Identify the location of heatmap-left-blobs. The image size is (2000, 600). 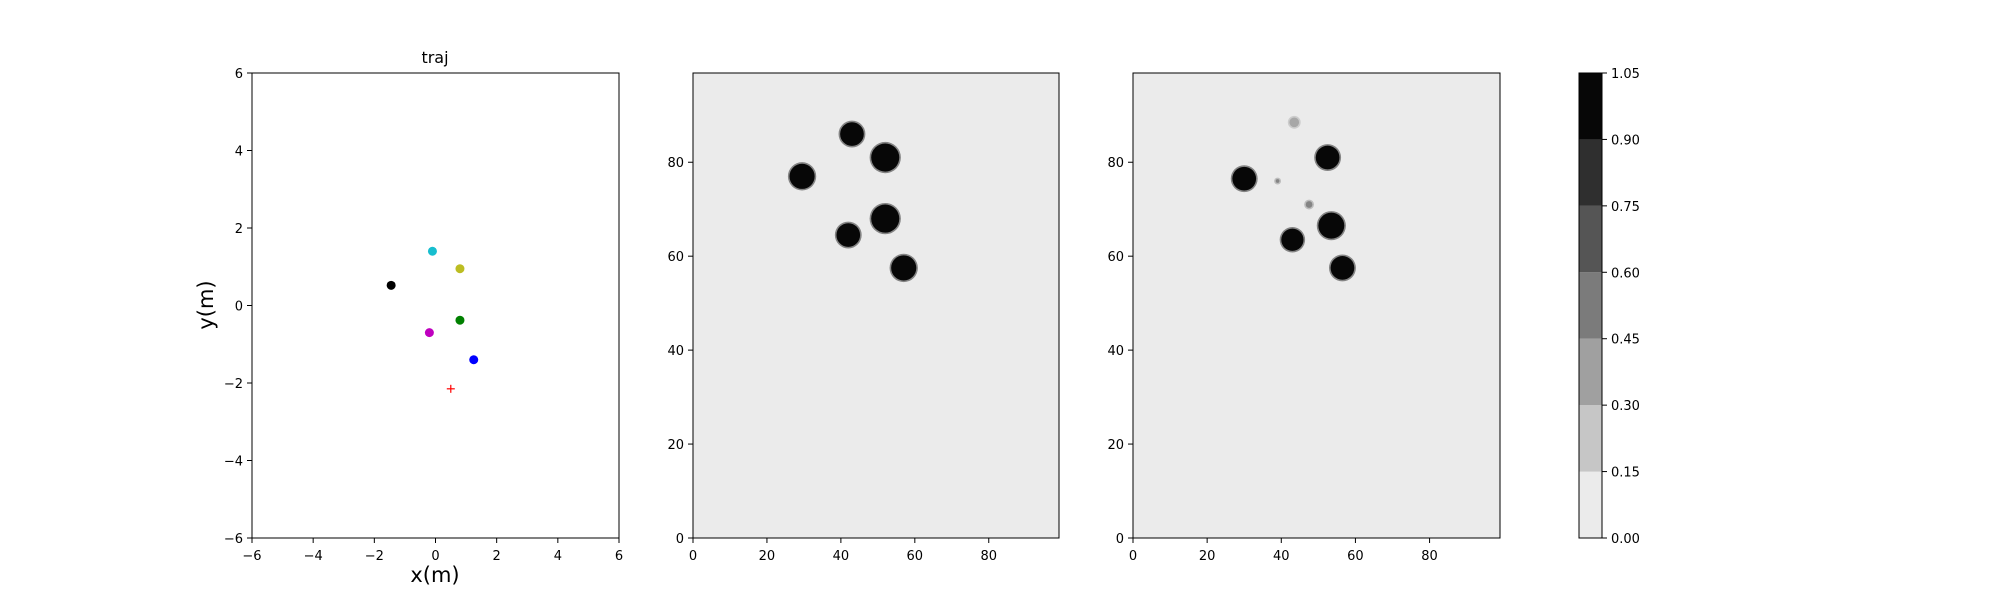
(852, 201).